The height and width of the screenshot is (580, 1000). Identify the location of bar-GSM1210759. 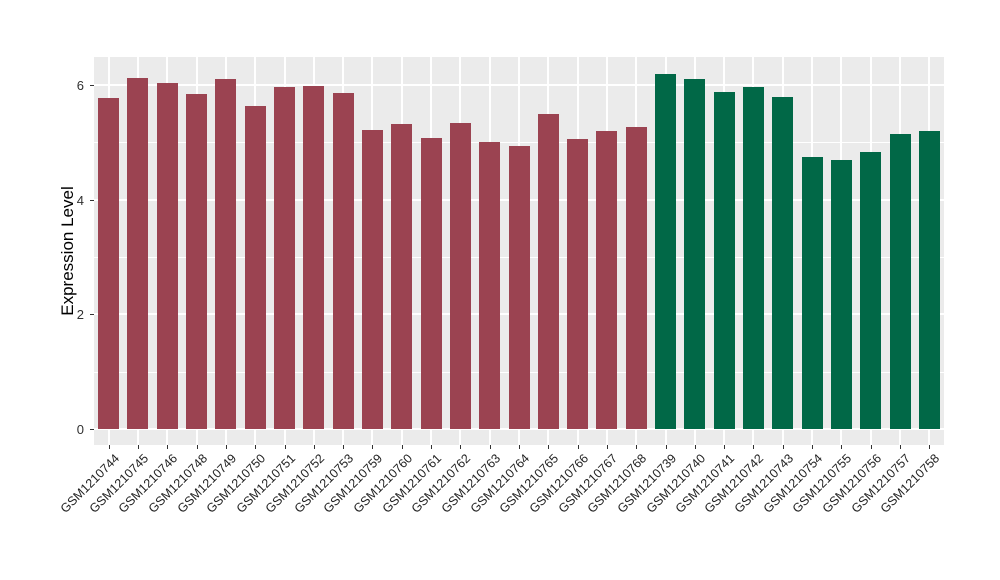
(372, 279).